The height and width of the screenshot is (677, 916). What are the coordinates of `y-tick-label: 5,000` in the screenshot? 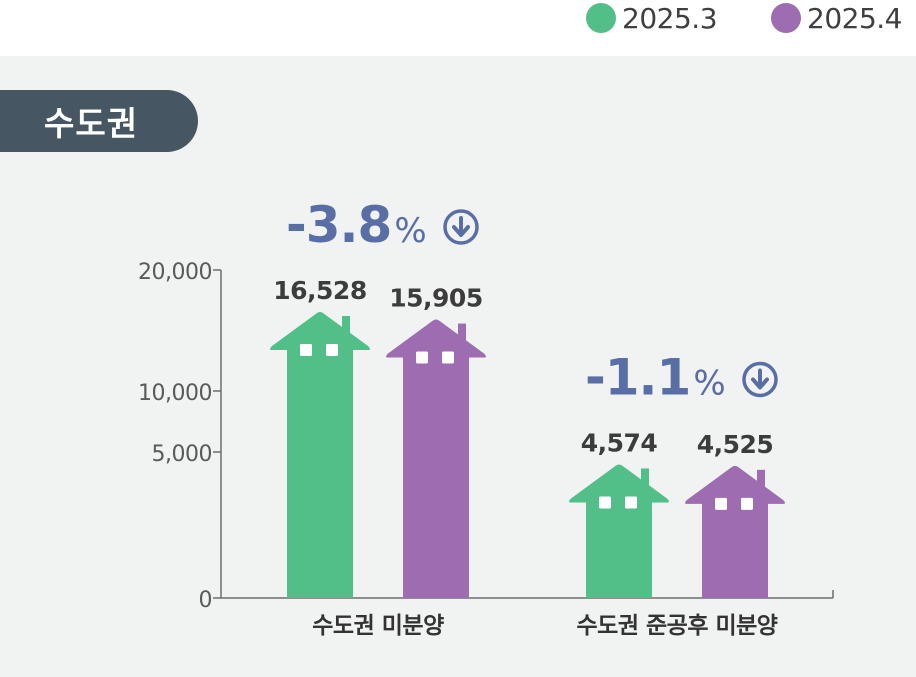 It's located at (182, 454).